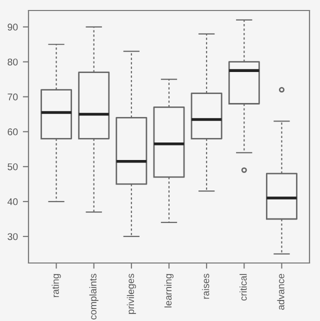 The width and height of the screenshot is (320, 321). What do you see at coordinates (13, 62) in the screenshot?
I see `y-tick-label: 80` at bounding box center [13, 62].